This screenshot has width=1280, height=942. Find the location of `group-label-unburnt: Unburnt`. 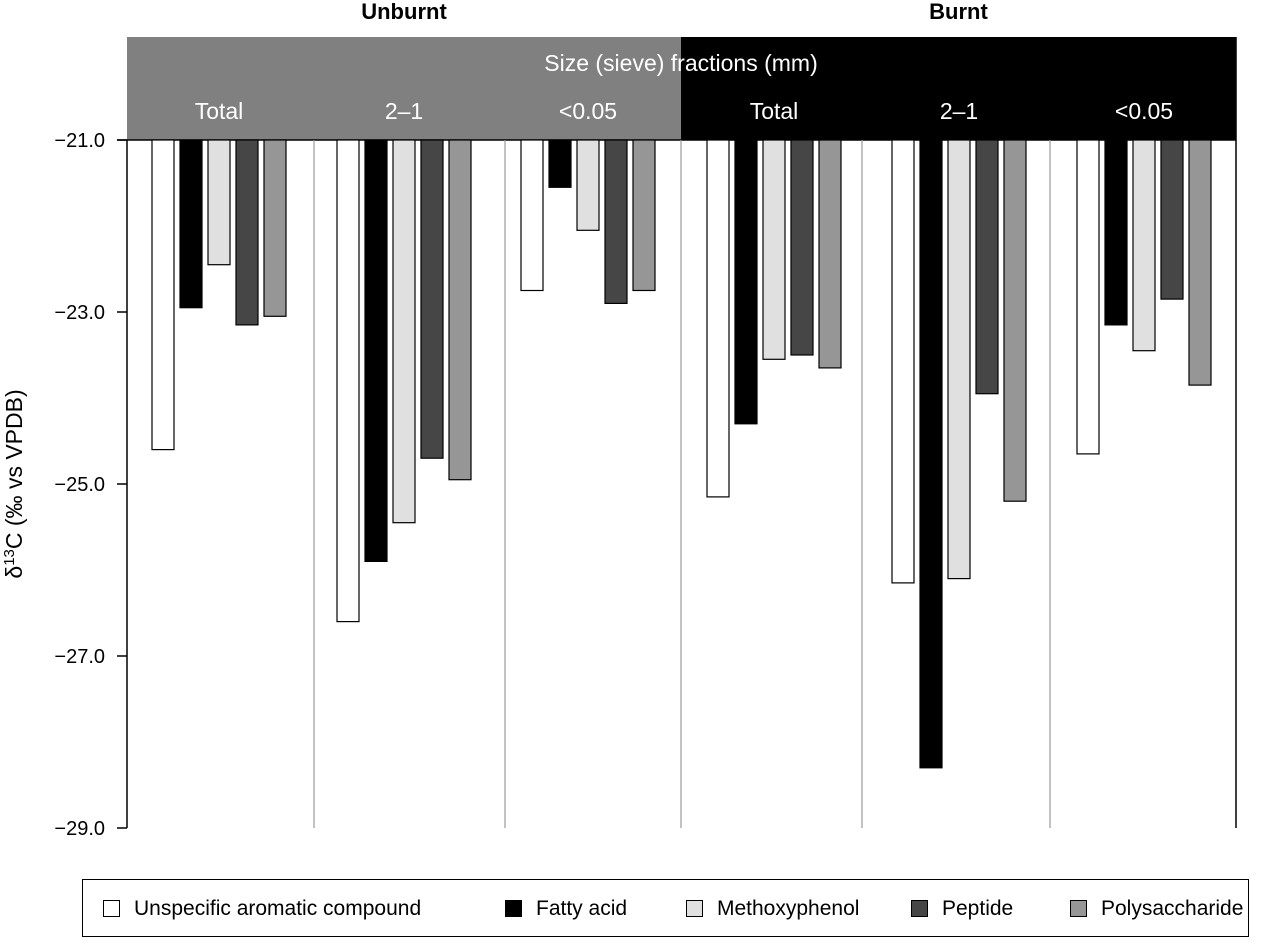

group-label-unburnt: Unburnt is located at coordinates (404, 12).